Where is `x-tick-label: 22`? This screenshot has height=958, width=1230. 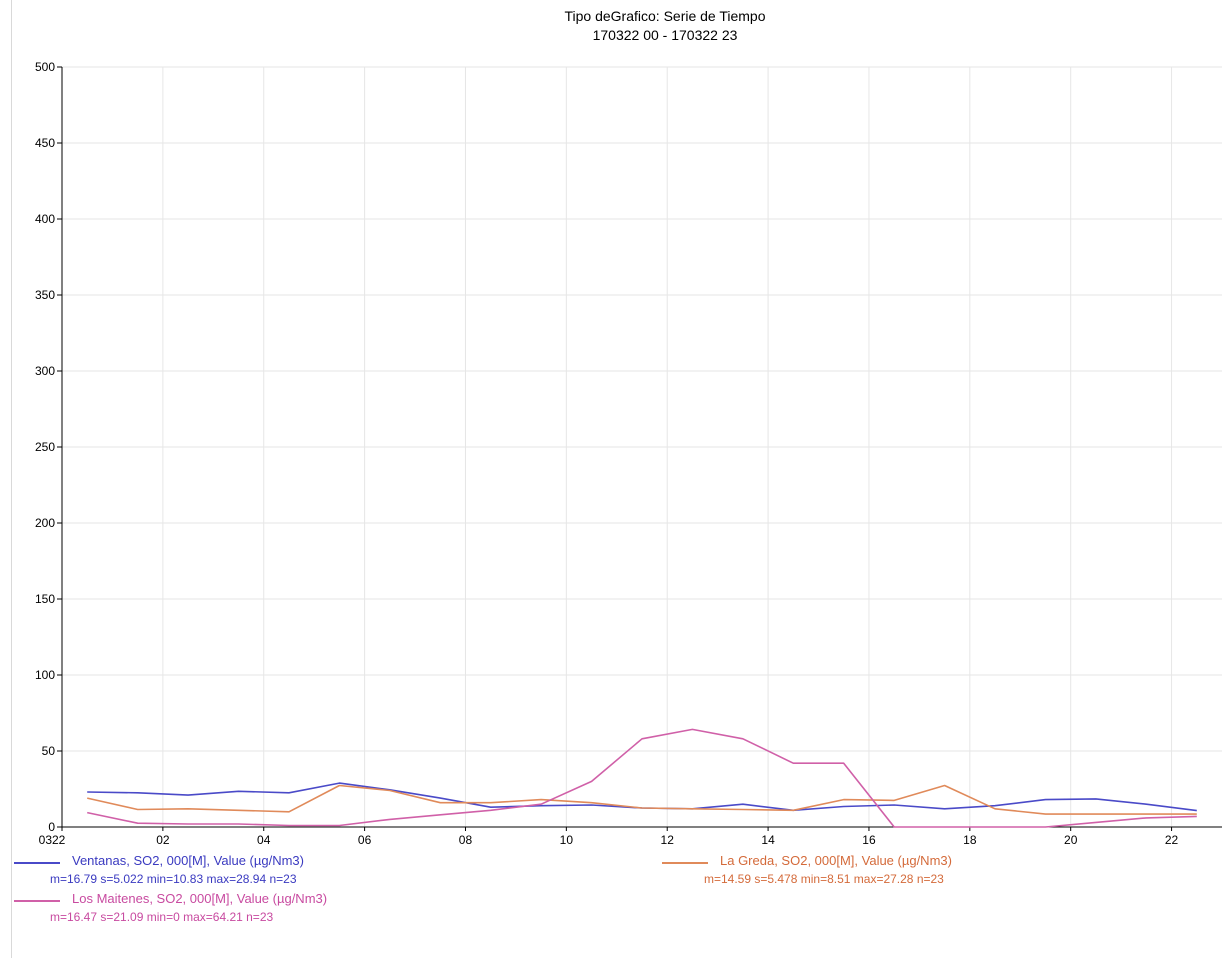
x-tick-label: 22 is located at coordinates (1172, 840).